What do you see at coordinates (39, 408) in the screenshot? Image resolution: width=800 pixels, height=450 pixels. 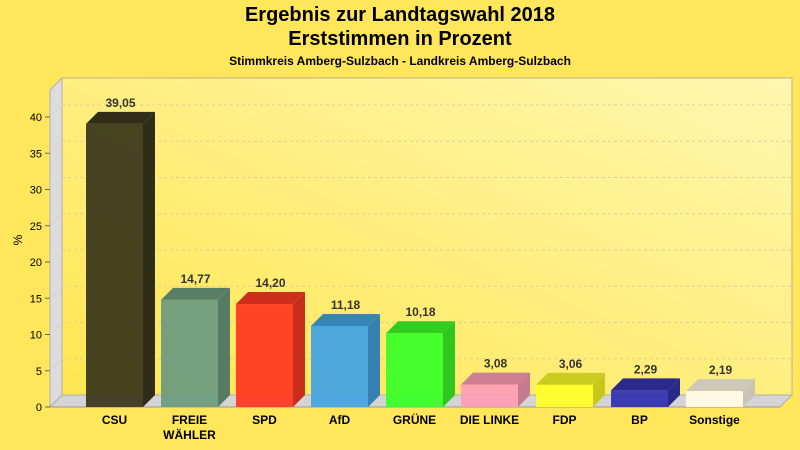 I see `y-tick-label: 0` at bounding box center [39, 408].